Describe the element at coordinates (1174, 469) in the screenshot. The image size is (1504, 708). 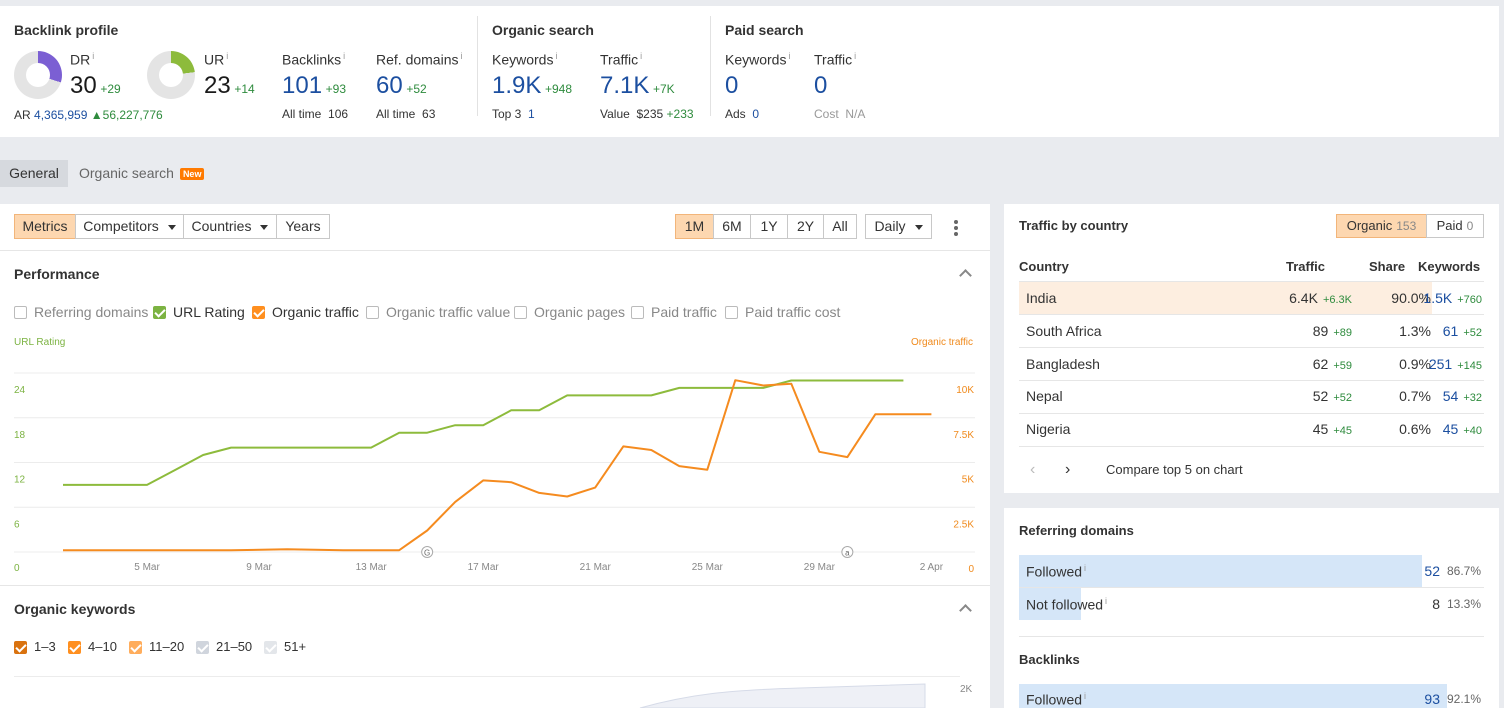
I see `compare-top5-link: Compare top 5 on chart` at that location.